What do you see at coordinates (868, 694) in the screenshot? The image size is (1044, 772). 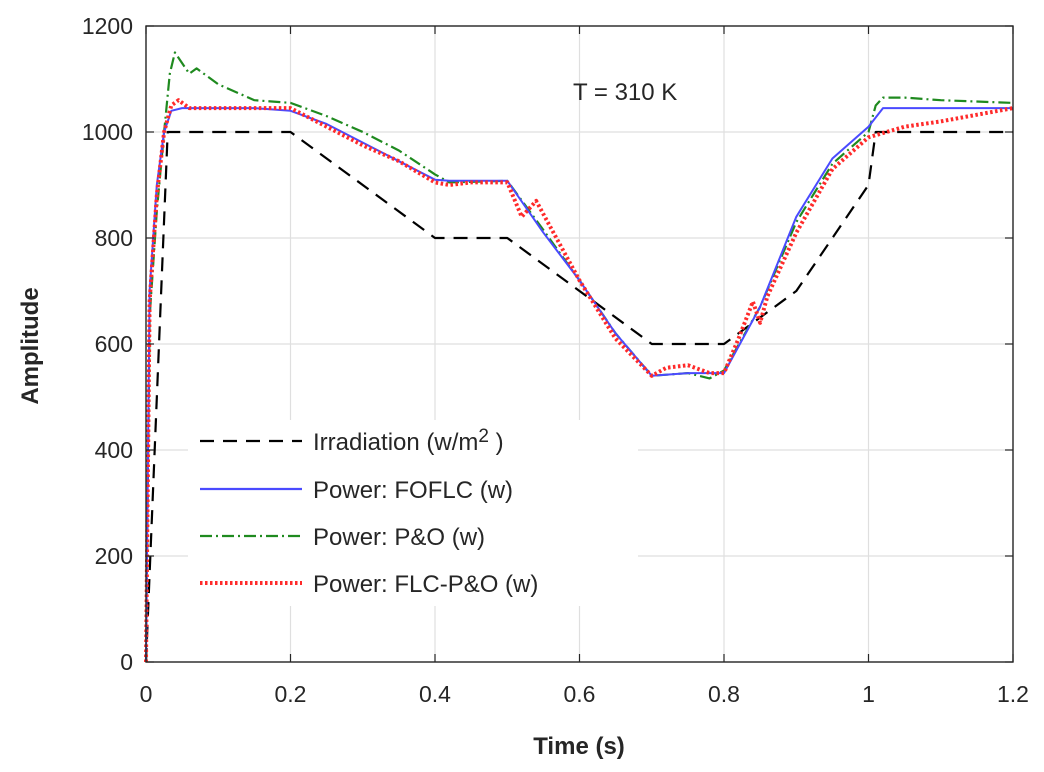 I see `x-tick-label: 1` at bounding box center [868, 694].